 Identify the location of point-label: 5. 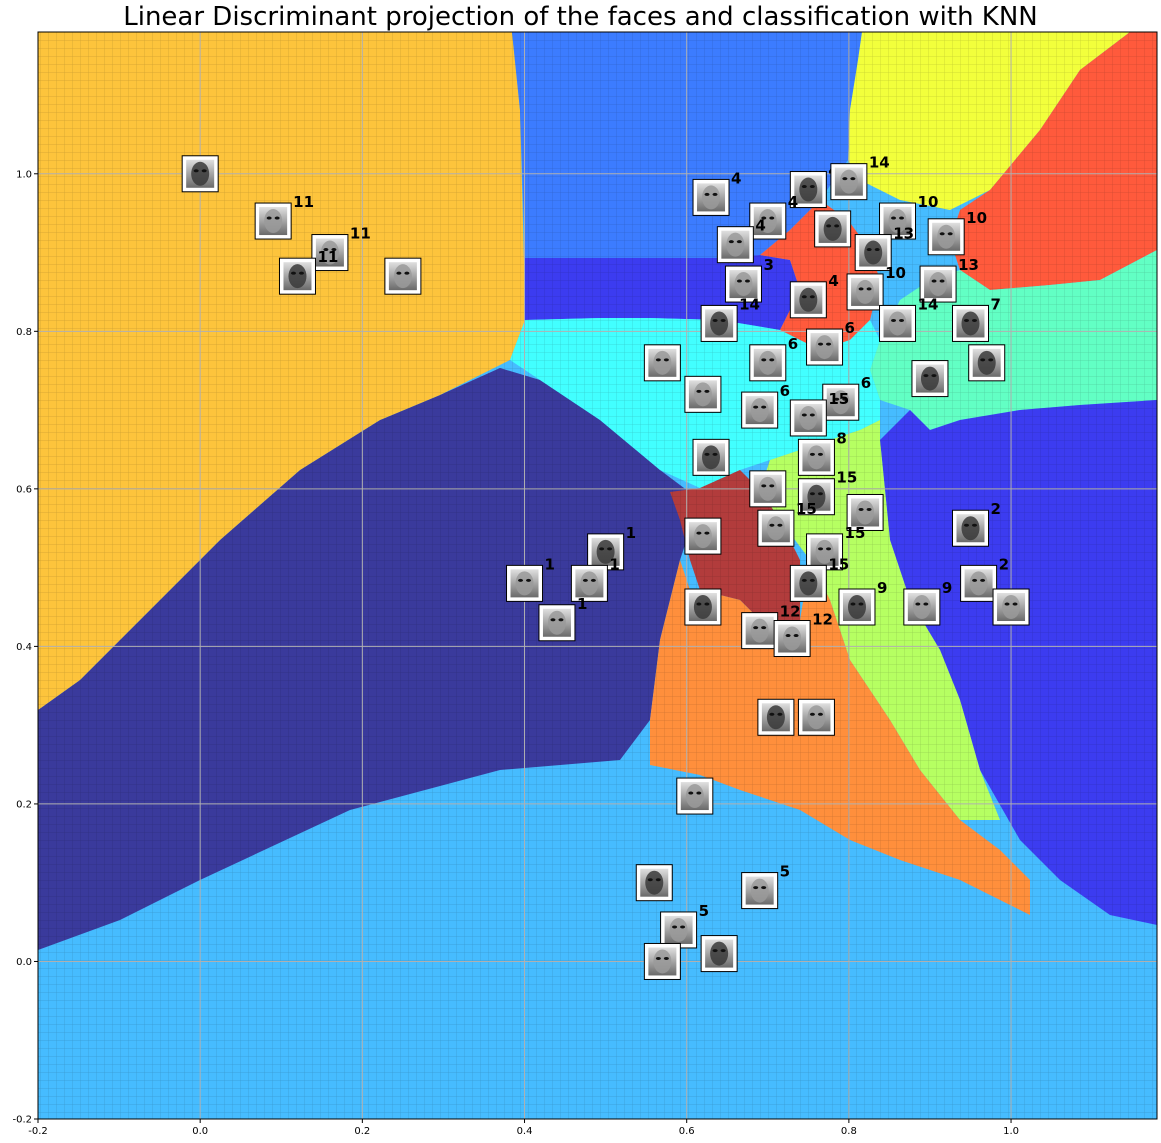
(704, 911).